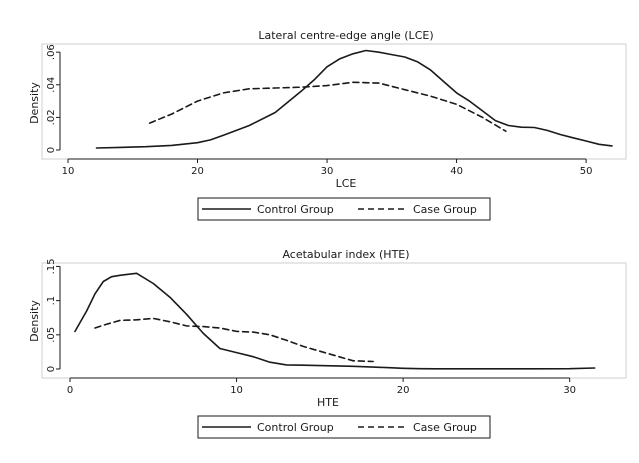  What do you see at coordinates (445, 427) in the screenshot?
I see `legend-label-case-hte: Case Group` at bounding box center [445, 427].